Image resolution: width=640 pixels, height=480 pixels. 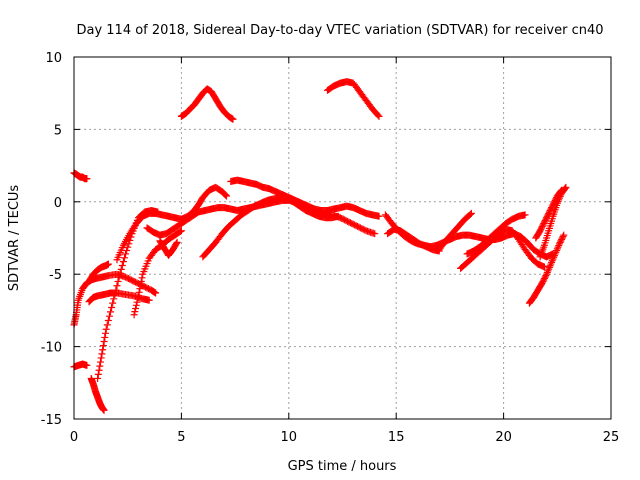 I want to click on series-arc-x, so click(x=549, y=214).